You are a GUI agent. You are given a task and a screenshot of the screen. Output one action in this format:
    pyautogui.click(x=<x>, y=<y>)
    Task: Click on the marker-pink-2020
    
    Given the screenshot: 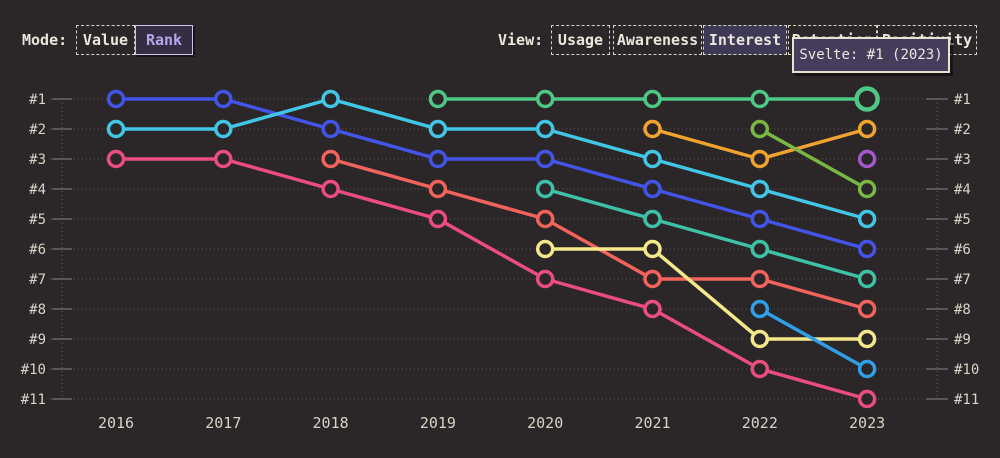 What is the action you would take?
    pyautogui.click(x=545, y=279)
    